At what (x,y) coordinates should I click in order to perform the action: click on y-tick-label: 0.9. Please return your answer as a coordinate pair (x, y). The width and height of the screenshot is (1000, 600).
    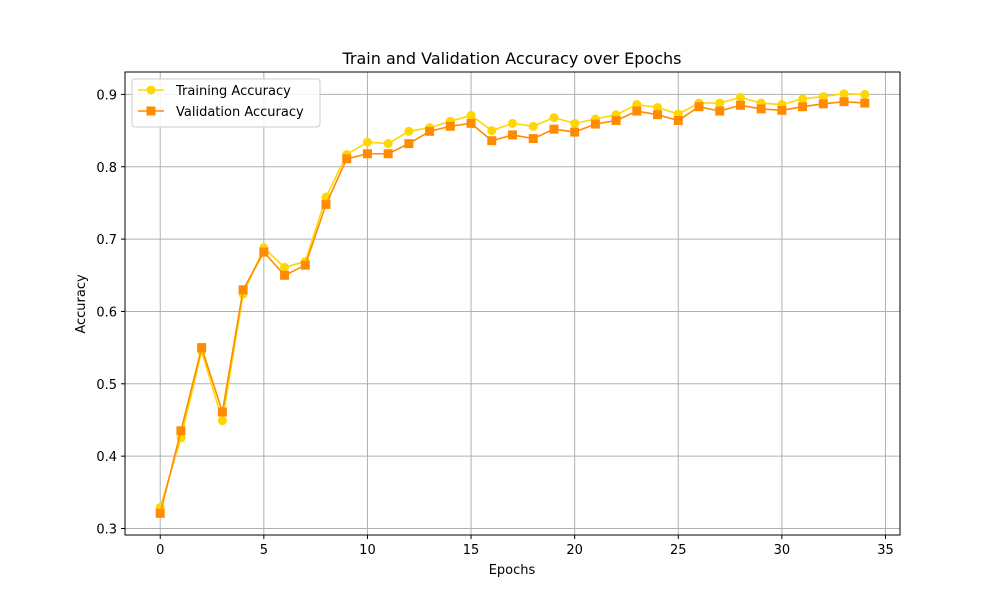
    Looking at the image, I should click on (106, 95).